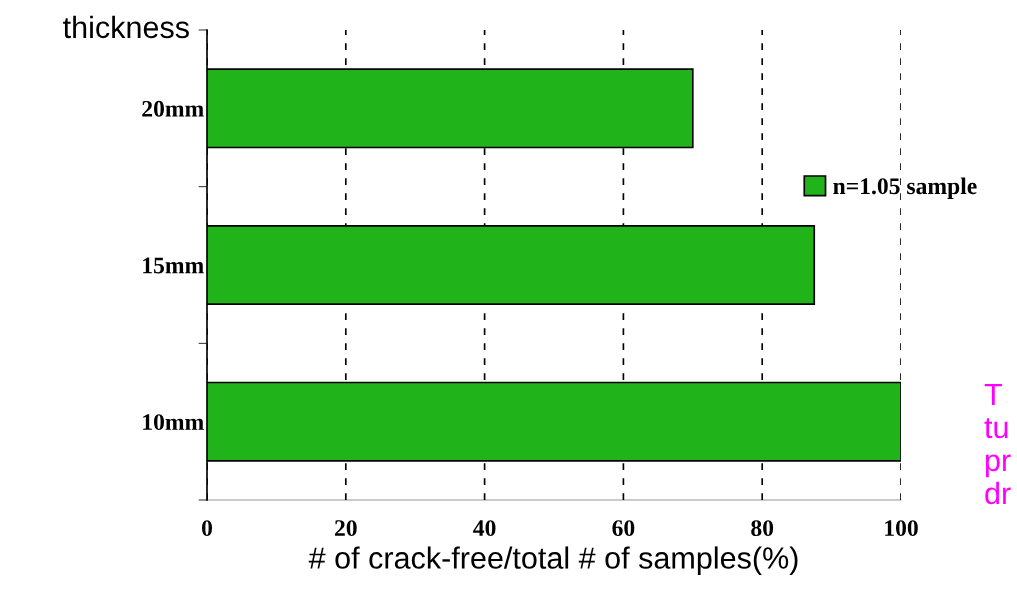 Image resolution: width=1017 pixels, height=611 pixels. I want to click on legend-label: n=1.05 sample, so click(905, 188).